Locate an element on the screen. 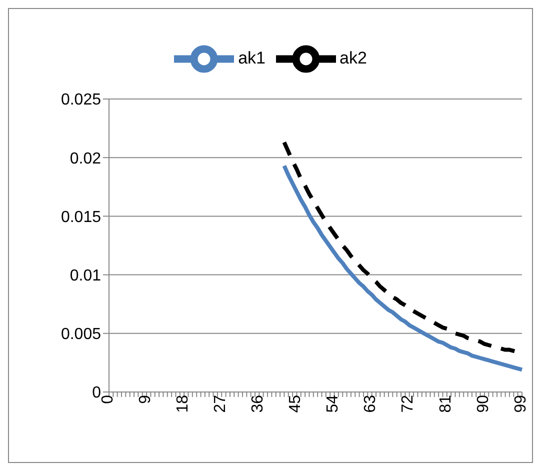  x-tick-label: 72 is located at coordinates (408, 403).